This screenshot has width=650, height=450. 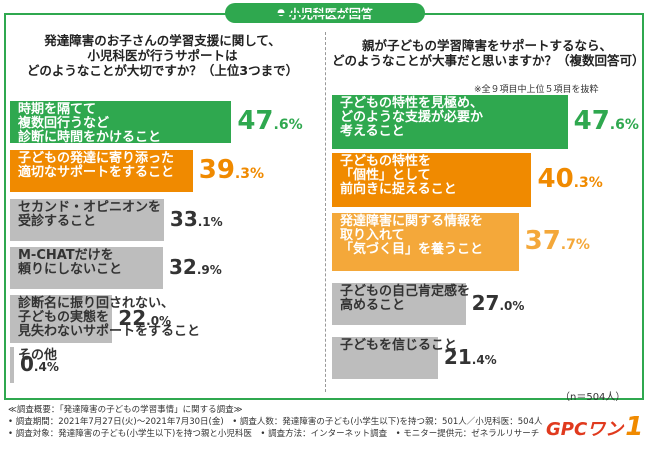 What do you see at coordinates (385, 175) in the screenshot?
I see `bar-label-line: 「個性」として` at bounding box center [385, 175].